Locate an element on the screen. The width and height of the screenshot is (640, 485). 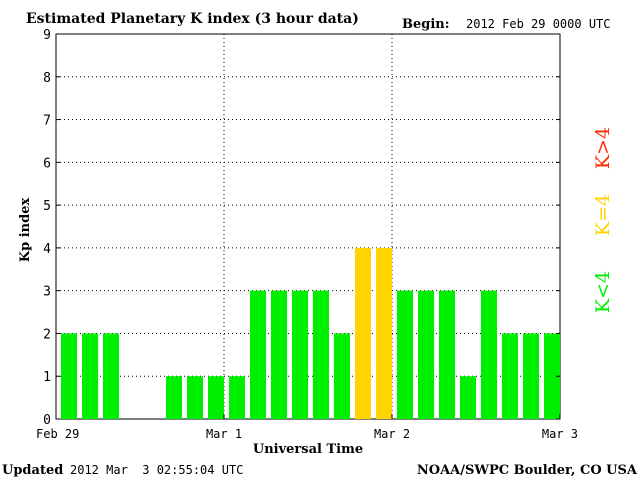
source-credit: NOAA/SWPC Boulder, CO USA is located at coordinates (527, 470).